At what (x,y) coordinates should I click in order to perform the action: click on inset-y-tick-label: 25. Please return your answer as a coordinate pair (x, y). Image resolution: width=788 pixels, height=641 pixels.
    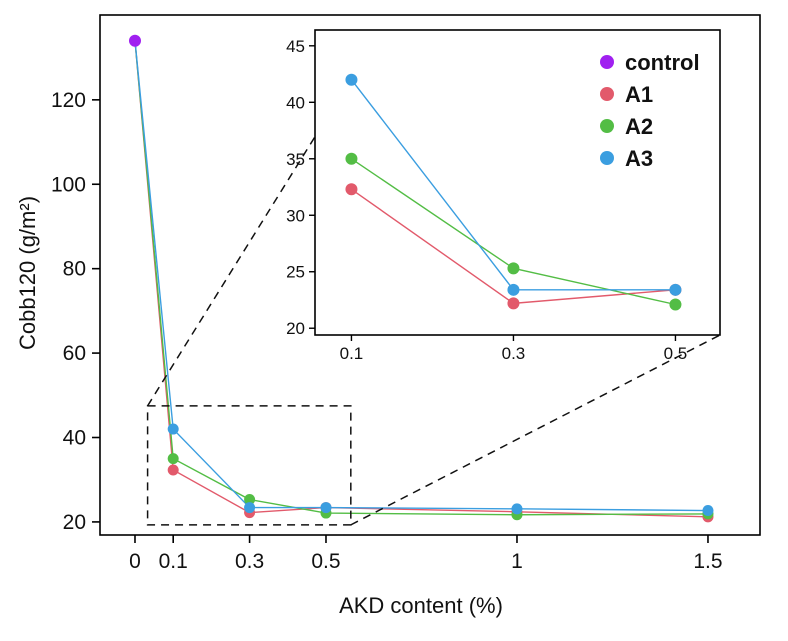
    Looking at the image, I should click on (295, 272).